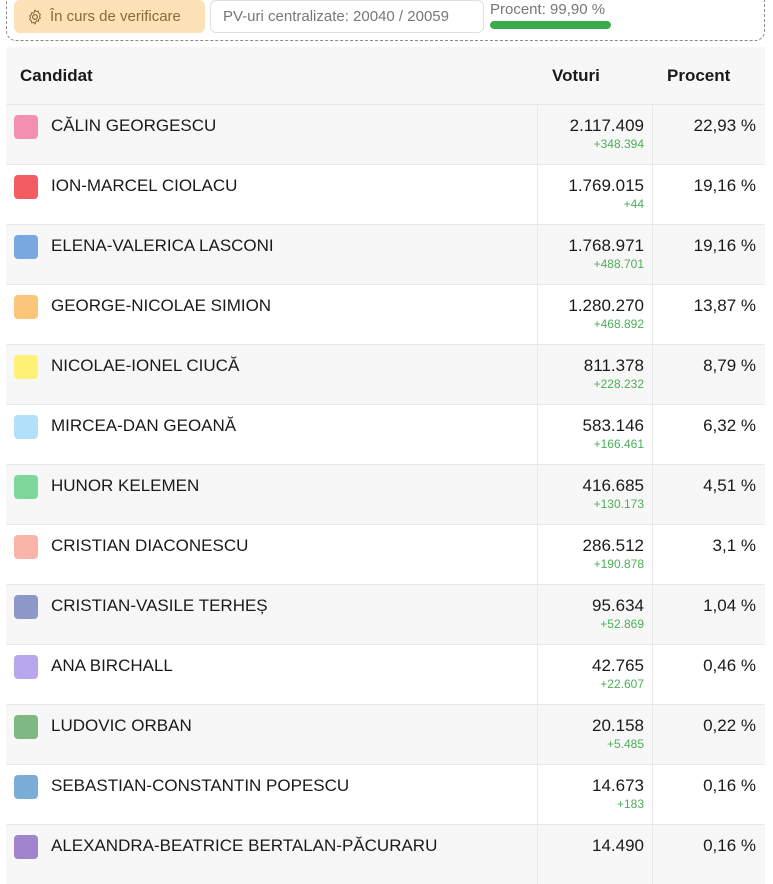  I want to click on table-row: CĂLIN GEORGESCU 2.117.409 +348.394 22,93 %, so click(385, 134).